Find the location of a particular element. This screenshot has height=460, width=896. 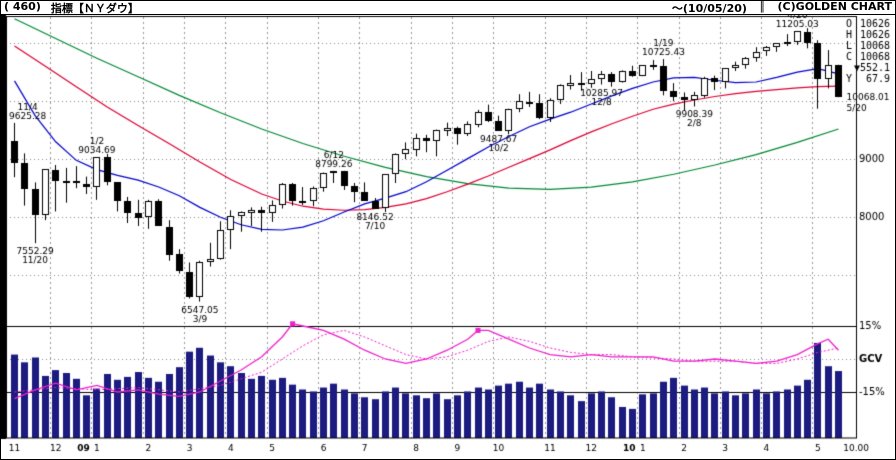

title-right-group: ～(10/05/20) ║ (C)GOLDEN CHART is located at coordinates (781, 8).